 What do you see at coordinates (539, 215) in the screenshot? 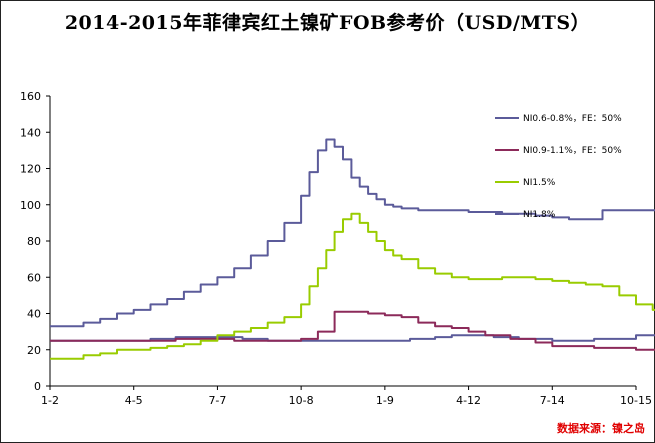
I see `legend-label-4: NI1.8%` at bounding box center [539, 215].